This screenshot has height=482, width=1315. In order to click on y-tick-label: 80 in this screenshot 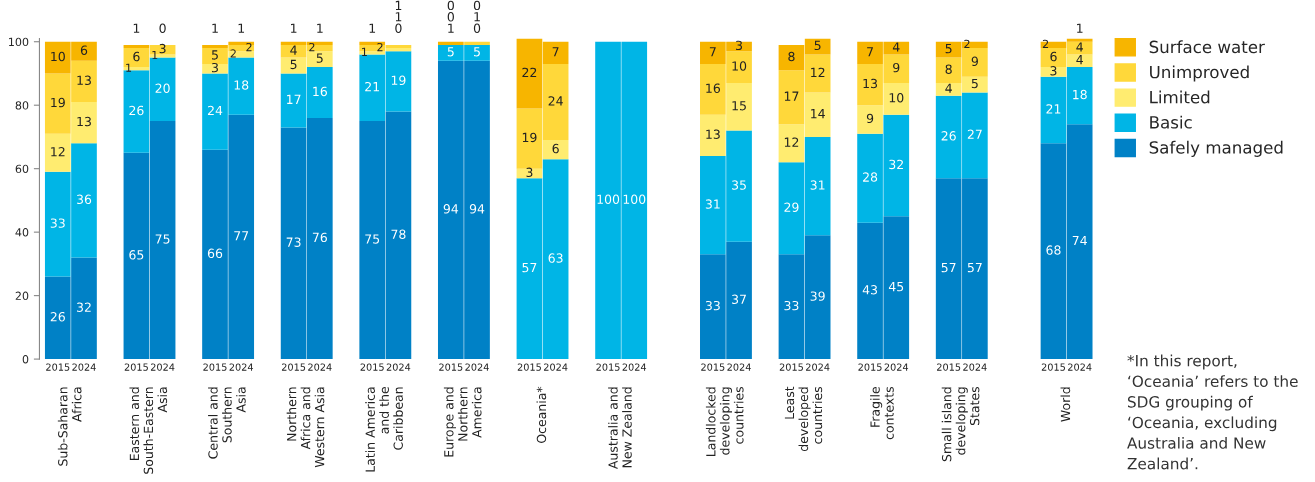, I will do `click(22, 105)`.